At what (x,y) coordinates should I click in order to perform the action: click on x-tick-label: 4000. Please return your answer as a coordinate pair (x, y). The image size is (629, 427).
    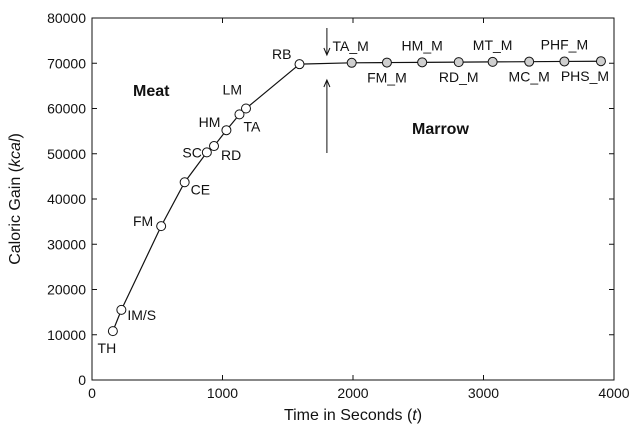
    Looking at the image, I should click on (613, 393).